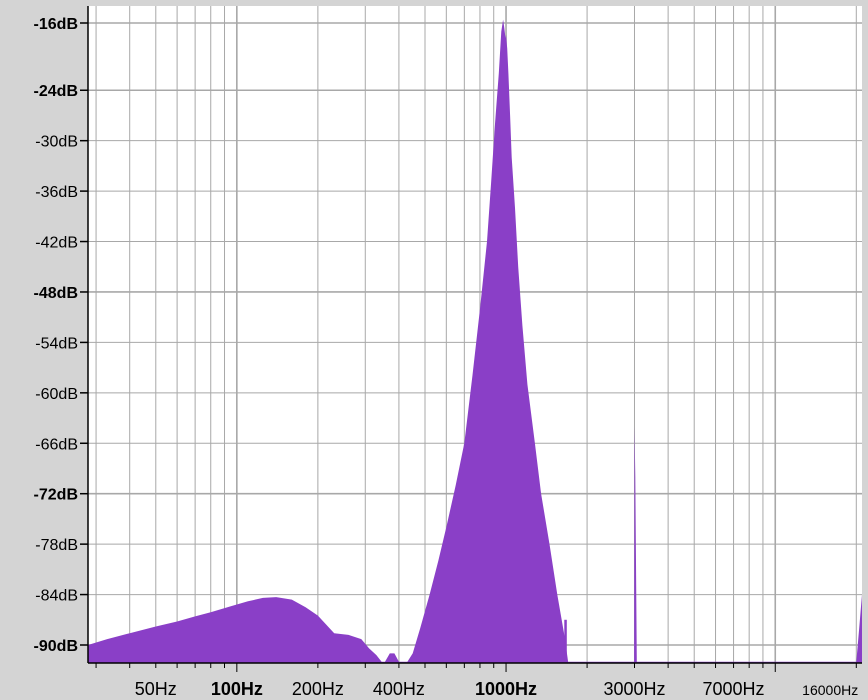 Image resolution: width=868 pixels, height=700 pixels. Describe the element at coordinates (56, 24) in the screenshot. I see `y-tick-label: -16dB` at that location.